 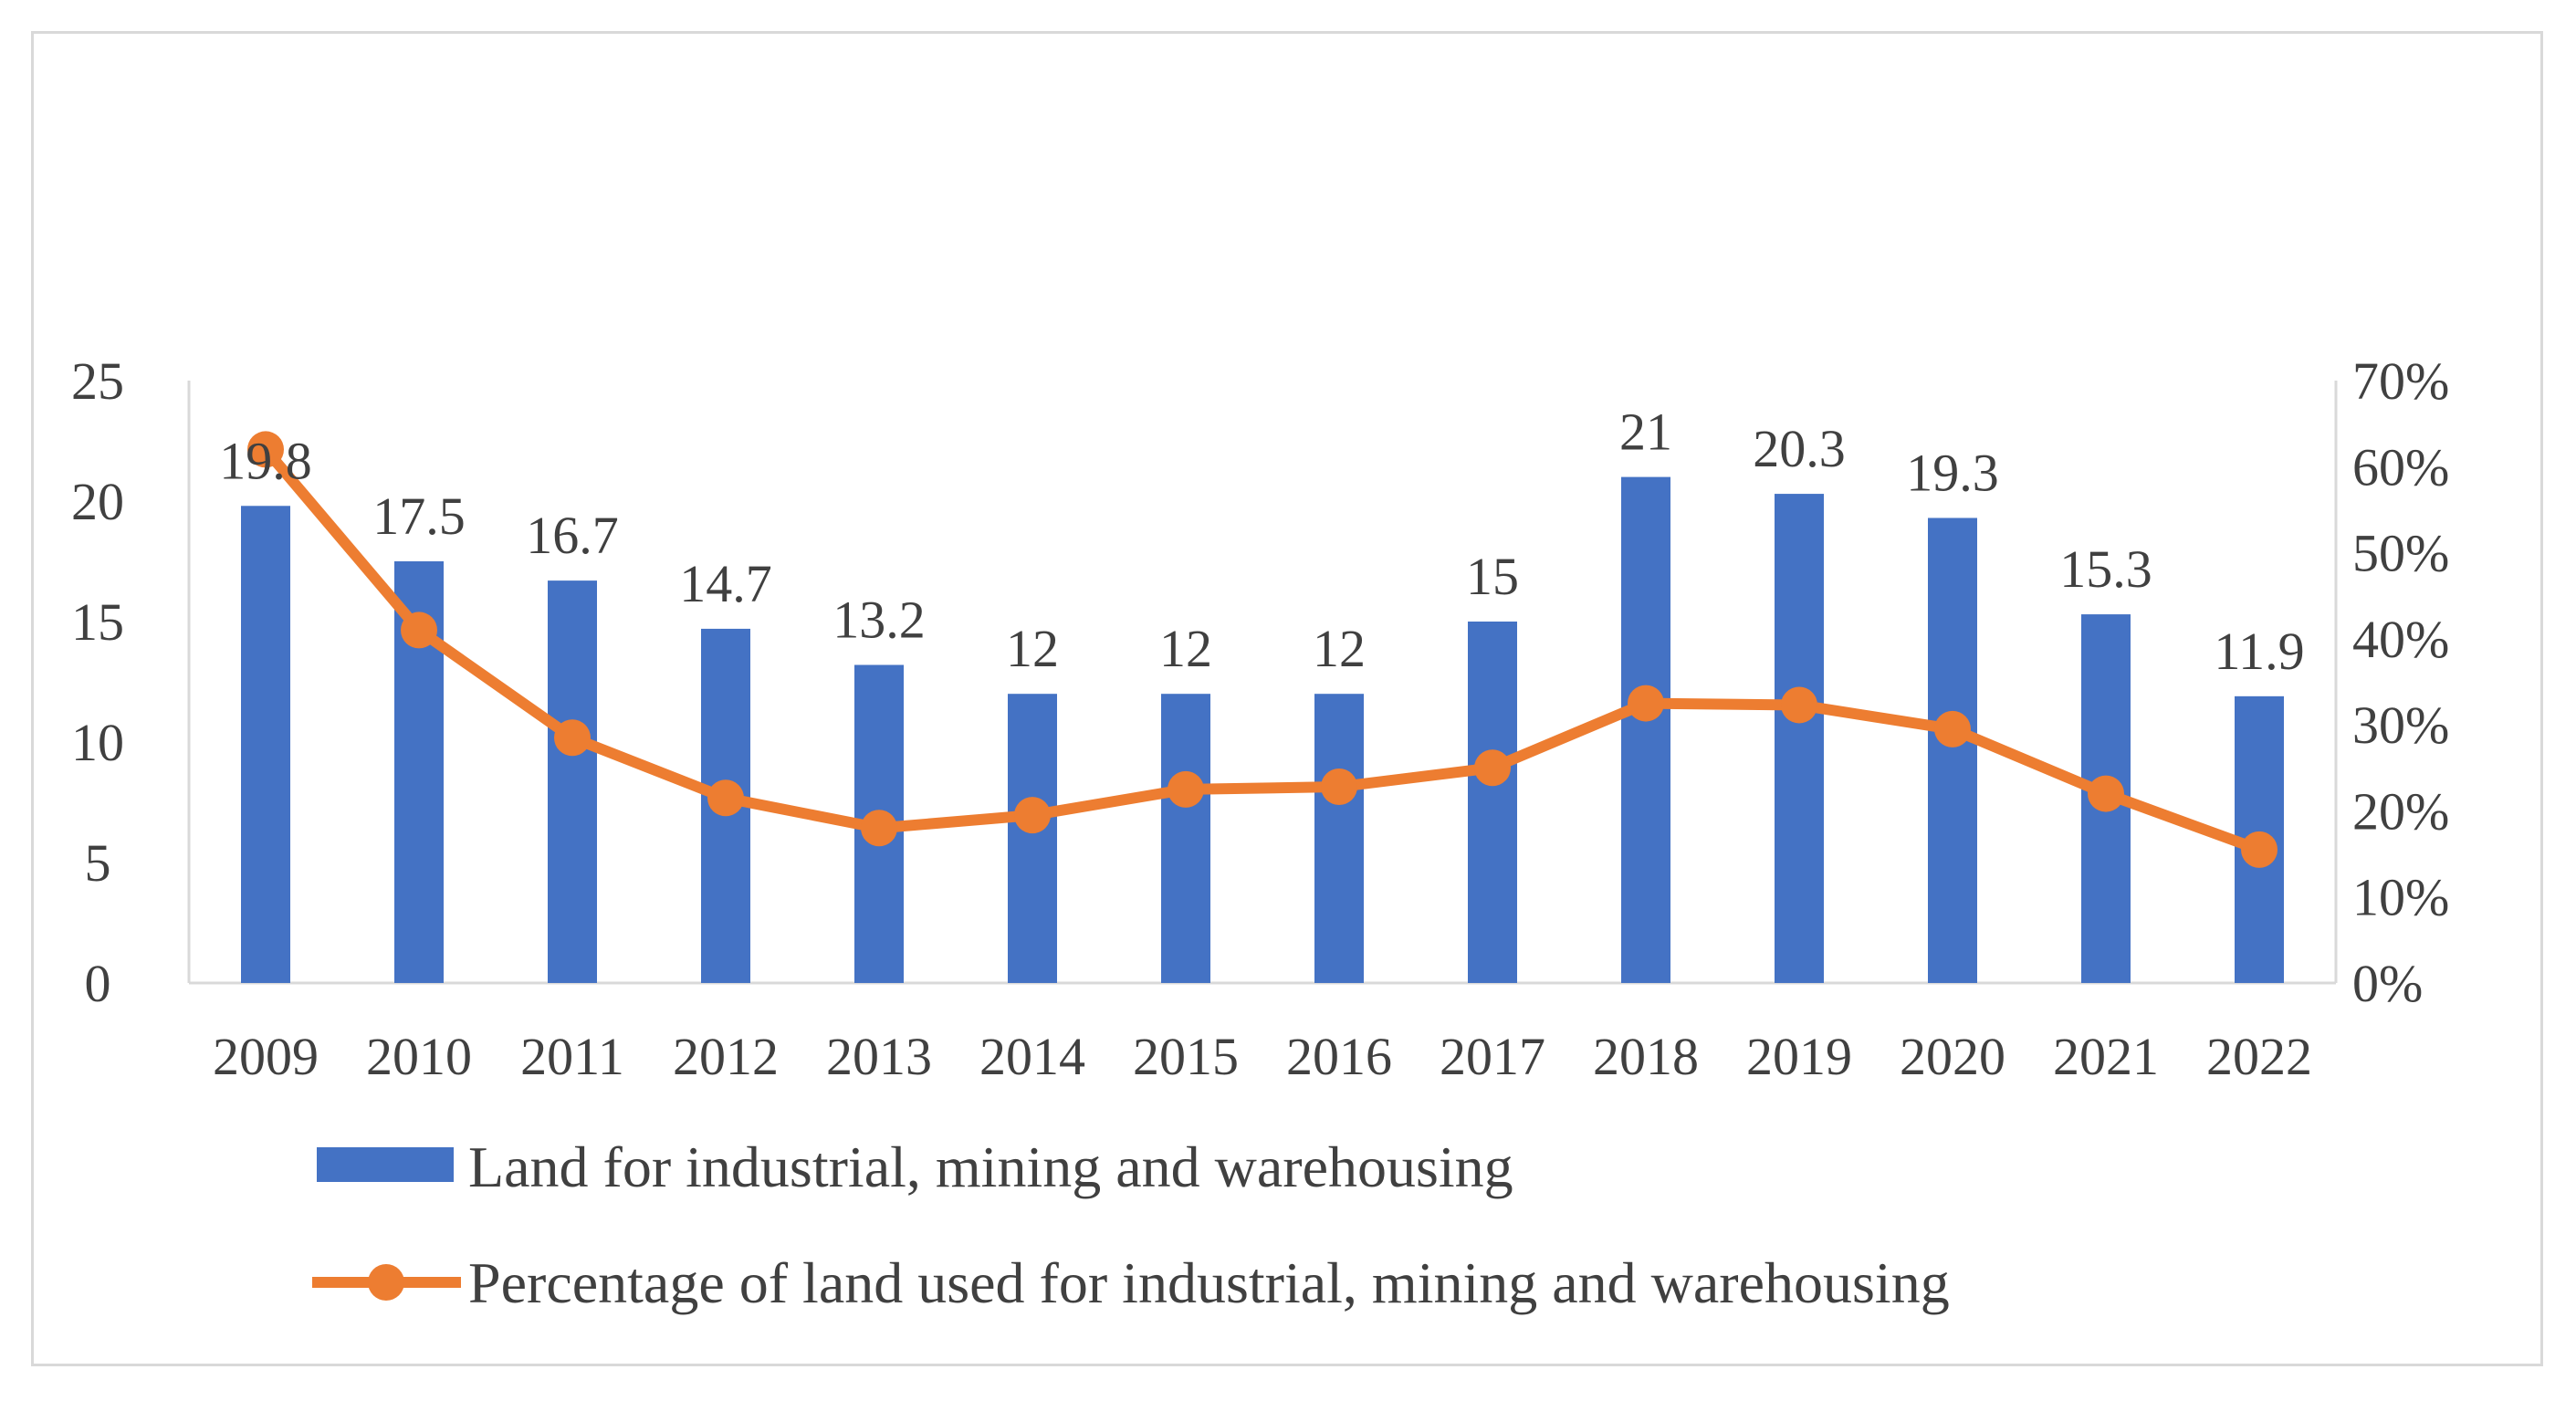 What do you see at coordinates (2387, 983) in the screenshot?
I see `y-right-tick-label: 0%` at bounding box center [2387, 983].